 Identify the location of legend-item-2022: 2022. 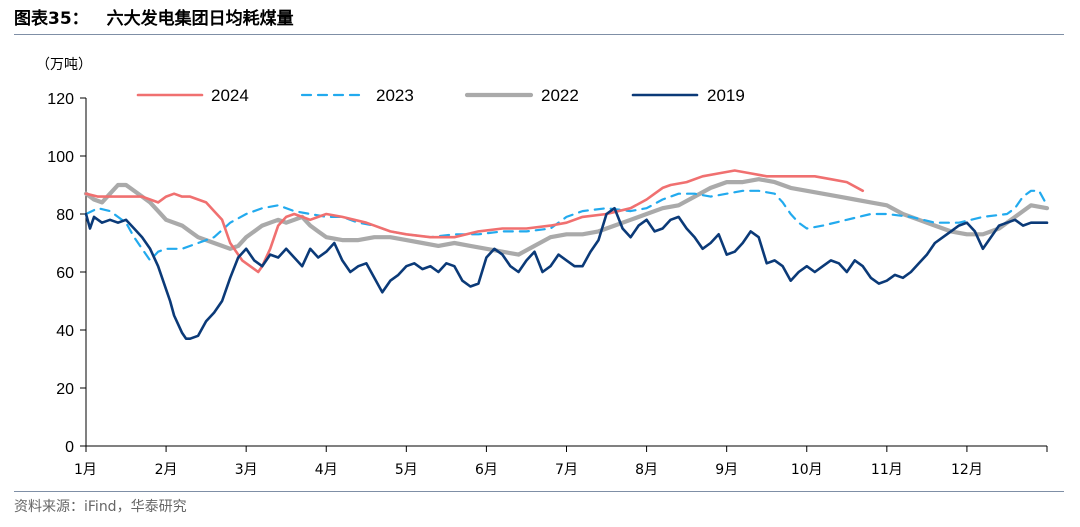
(521, 95).